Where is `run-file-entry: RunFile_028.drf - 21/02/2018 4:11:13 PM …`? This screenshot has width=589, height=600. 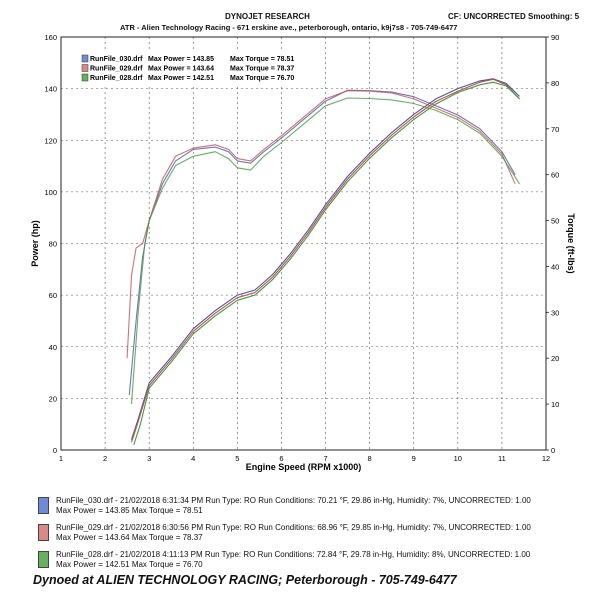 run-file-entry: RunFile_028.drf - 21/02/2018 4:11:13 PM … is located at coordinates (308, 563).